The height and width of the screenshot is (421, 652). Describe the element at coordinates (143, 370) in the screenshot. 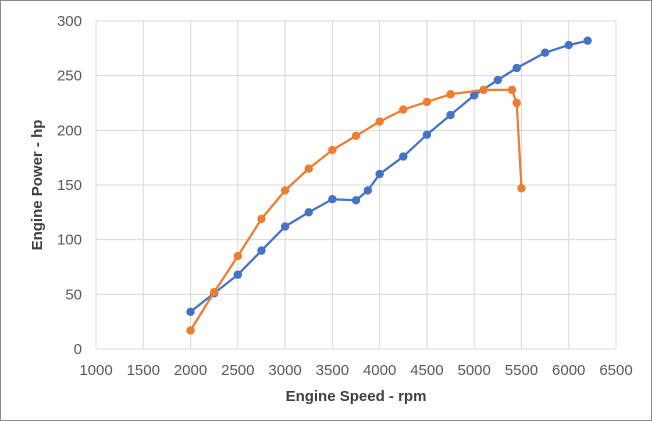

I see `x-tick-label: 1500` at that location.